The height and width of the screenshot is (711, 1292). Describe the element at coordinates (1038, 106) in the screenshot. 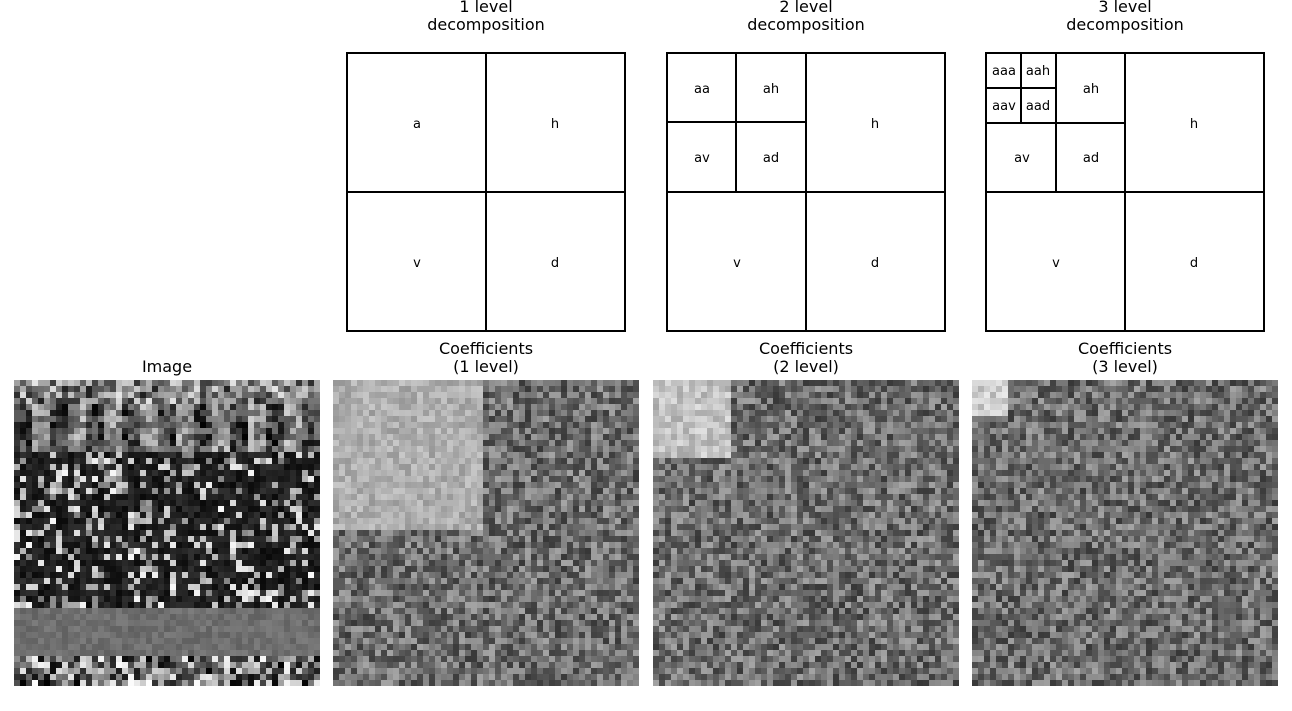

I see `label-aad: aad` at that location.